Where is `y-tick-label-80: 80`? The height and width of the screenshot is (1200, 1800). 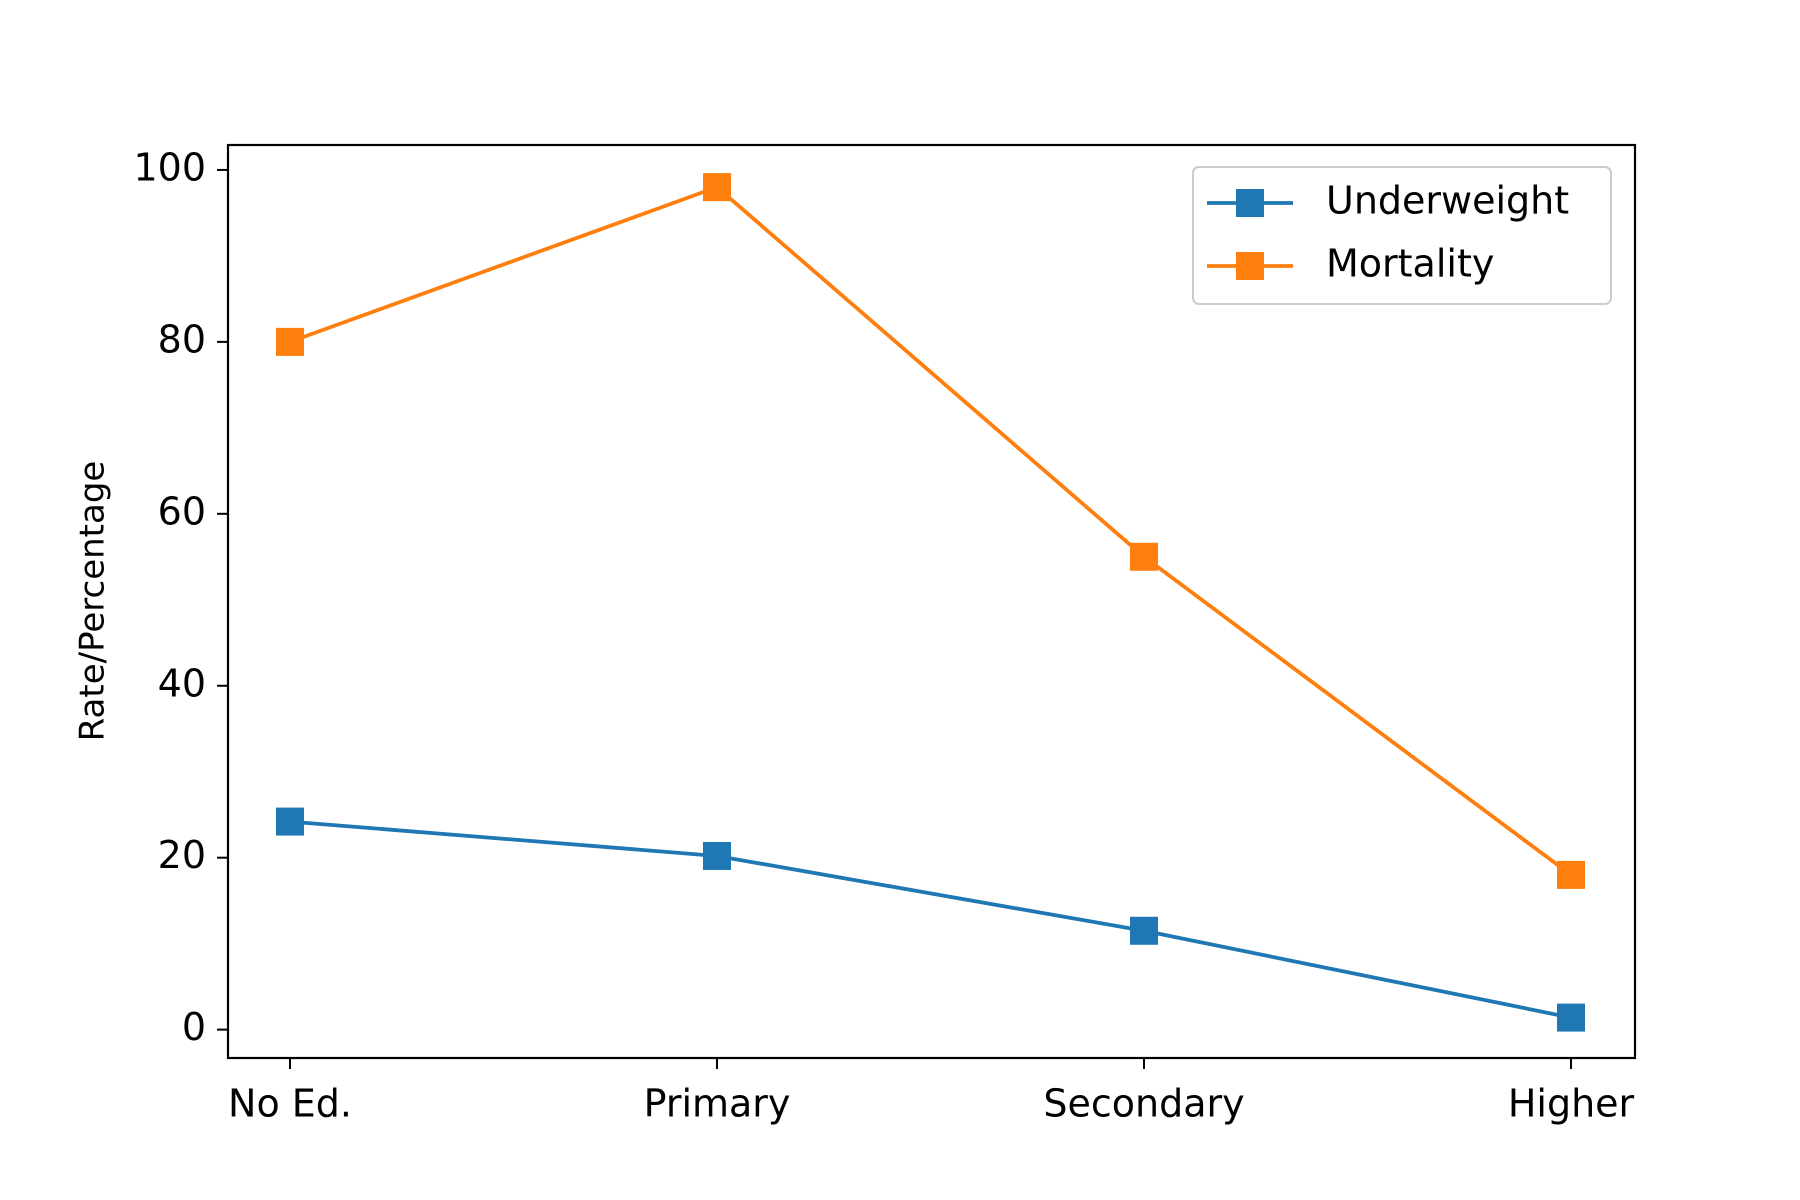 y-tick-label-80: 80 is located at coordinates (182, 339).